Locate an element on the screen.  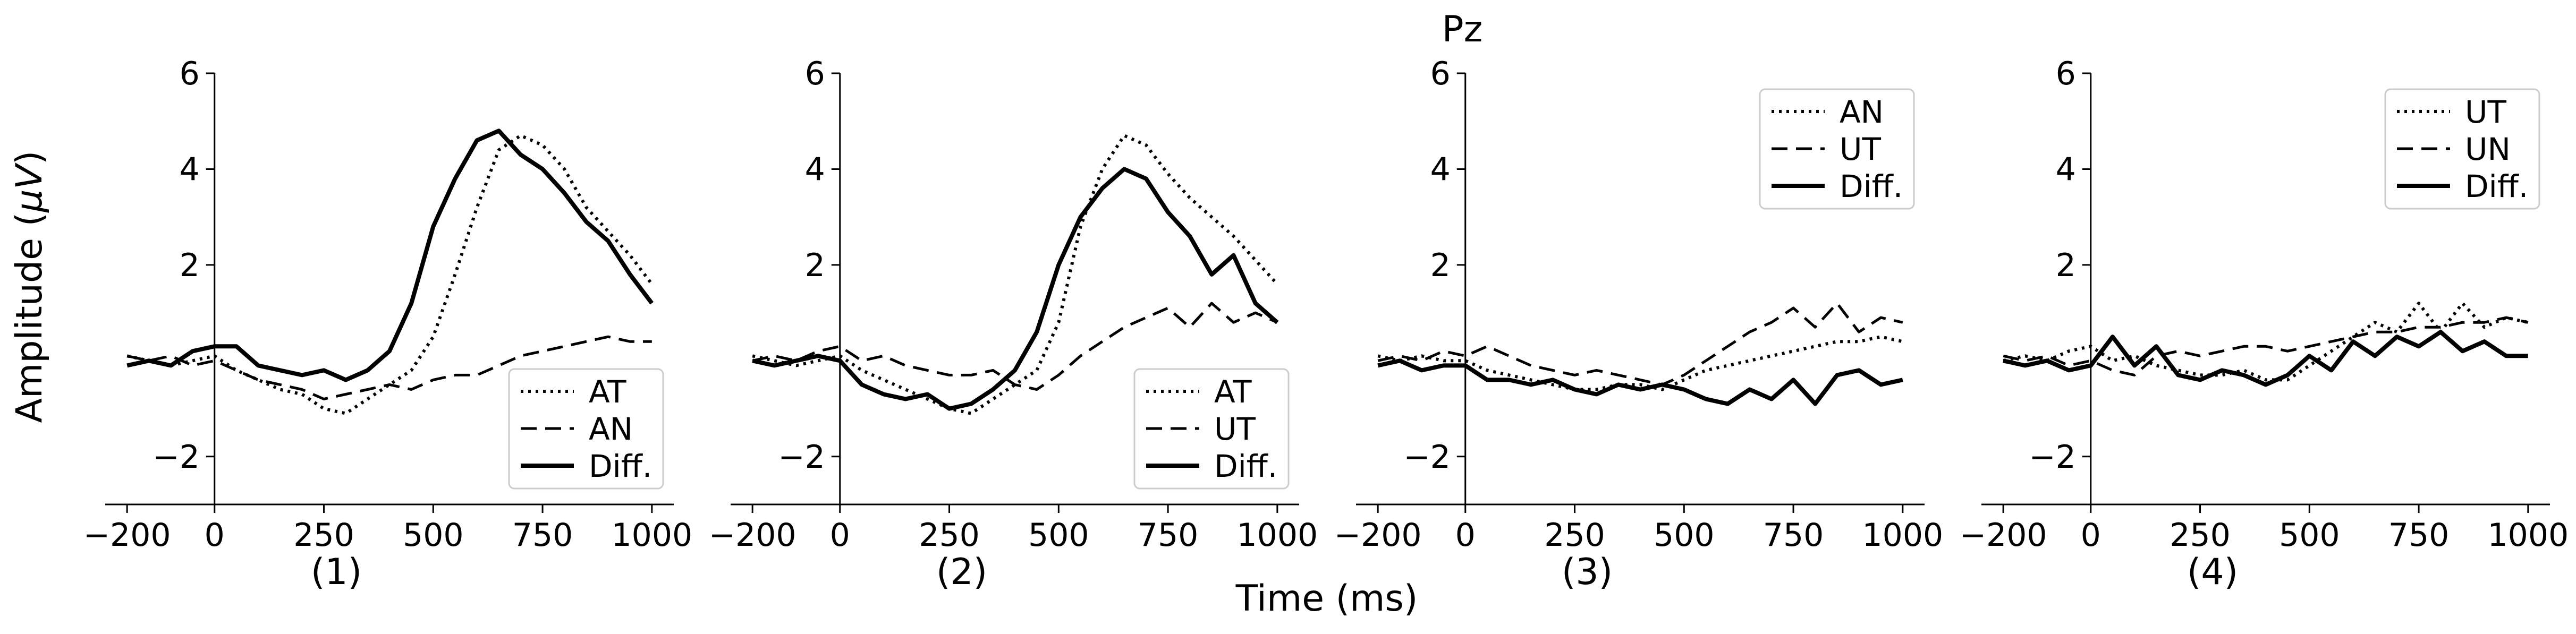
y-axis-label-suffix: ) is located at coordinates (30, 158).